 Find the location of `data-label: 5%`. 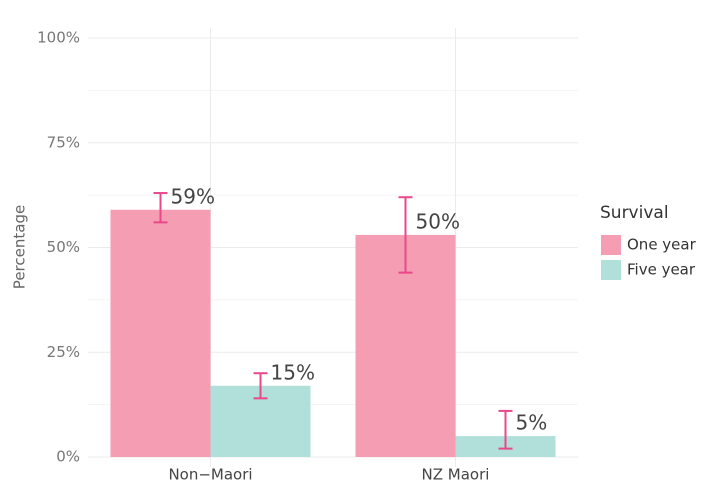

data-label: 5% is located at coordinates (532, 423).